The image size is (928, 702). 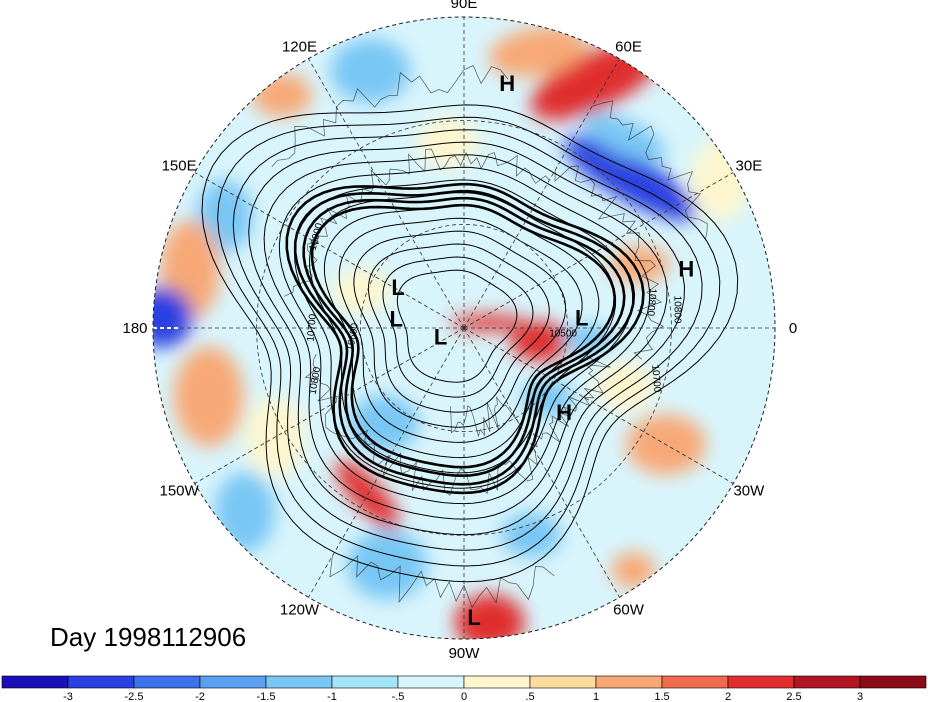 I want to click on colorbar-tick-label: -3, so click(x=68, y=696).